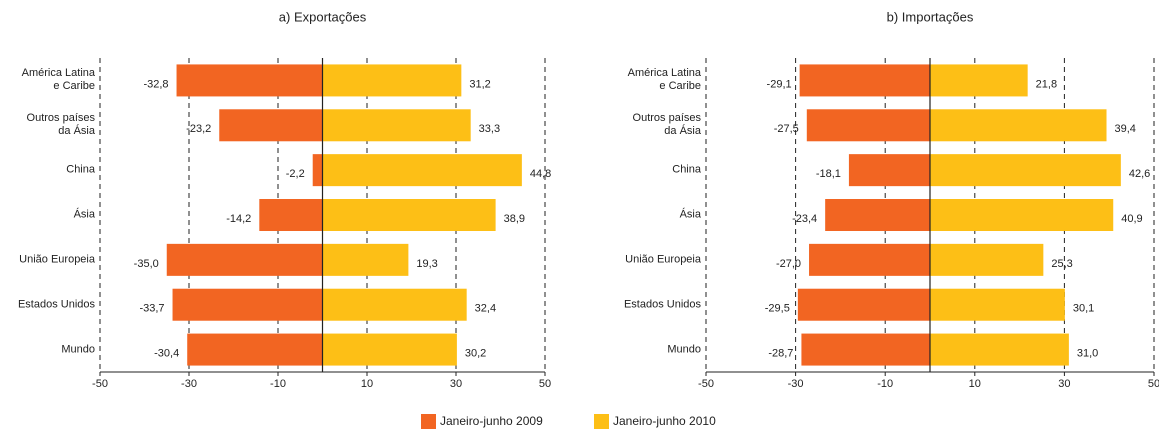 The image size is (1159, 432). What do you see at coordinates (1087, 353) in the screenshot?
I see `value-label: 31,0` at bounding box center [1087, 353].